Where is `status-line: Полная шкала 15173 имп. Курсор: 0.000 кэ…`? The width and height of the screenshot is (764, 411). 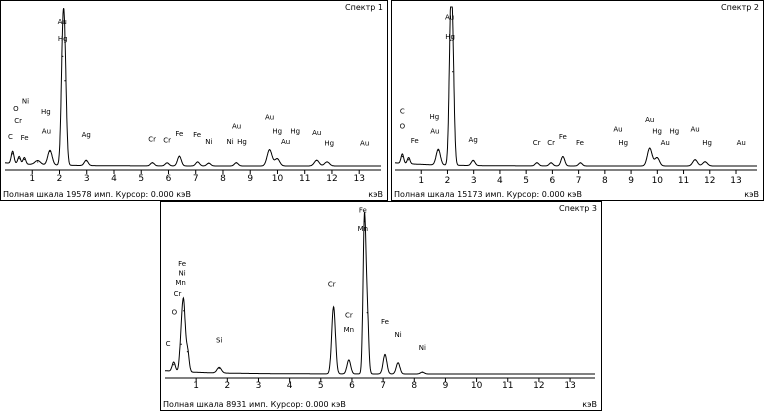 status-line: Полная шкала 15173 имп. Курсор: 0.000 кэ… is located at coordinates (488, 194).